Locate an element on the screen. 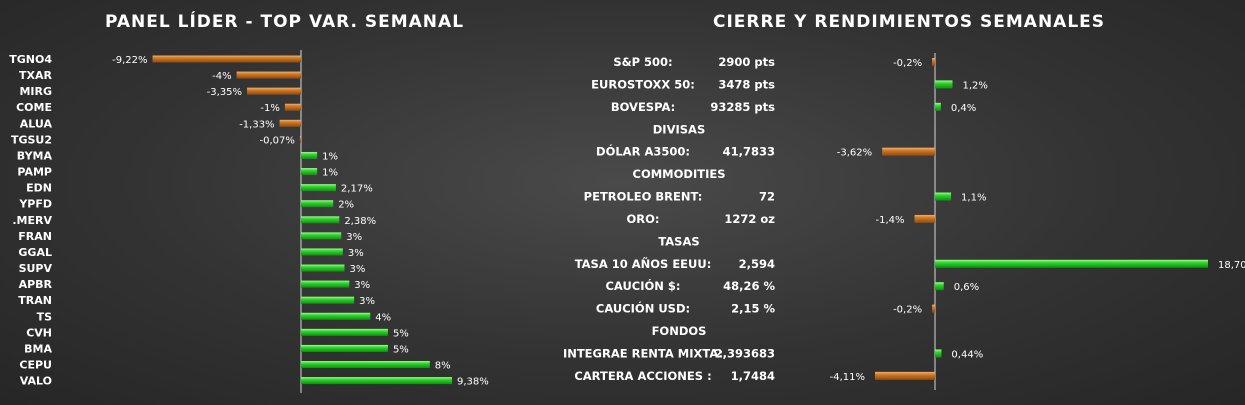 Image resolution: width=1245 pixels, height=405 pixels. data-label: 2% is located at coordinates (346, 205).